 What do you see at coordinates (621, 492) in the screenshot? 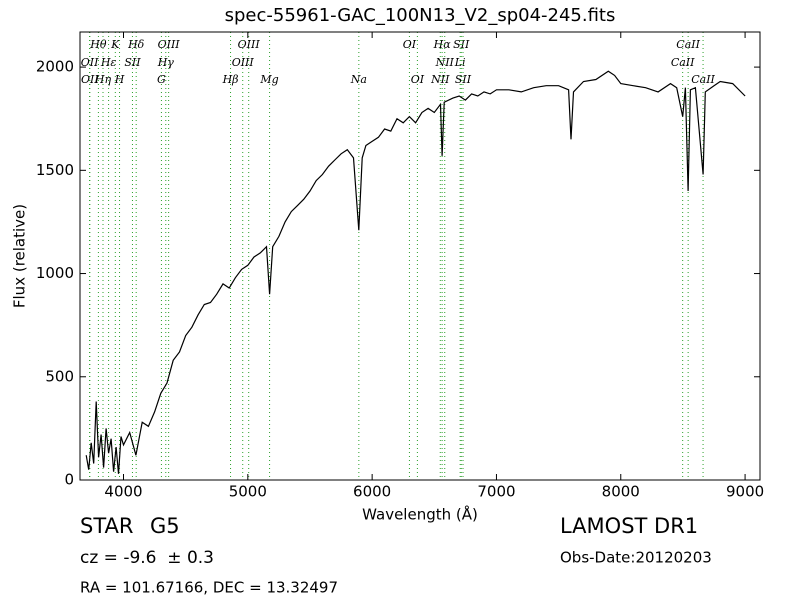
I see `x-tick-label: 8000` at bounding box center [621, 492].